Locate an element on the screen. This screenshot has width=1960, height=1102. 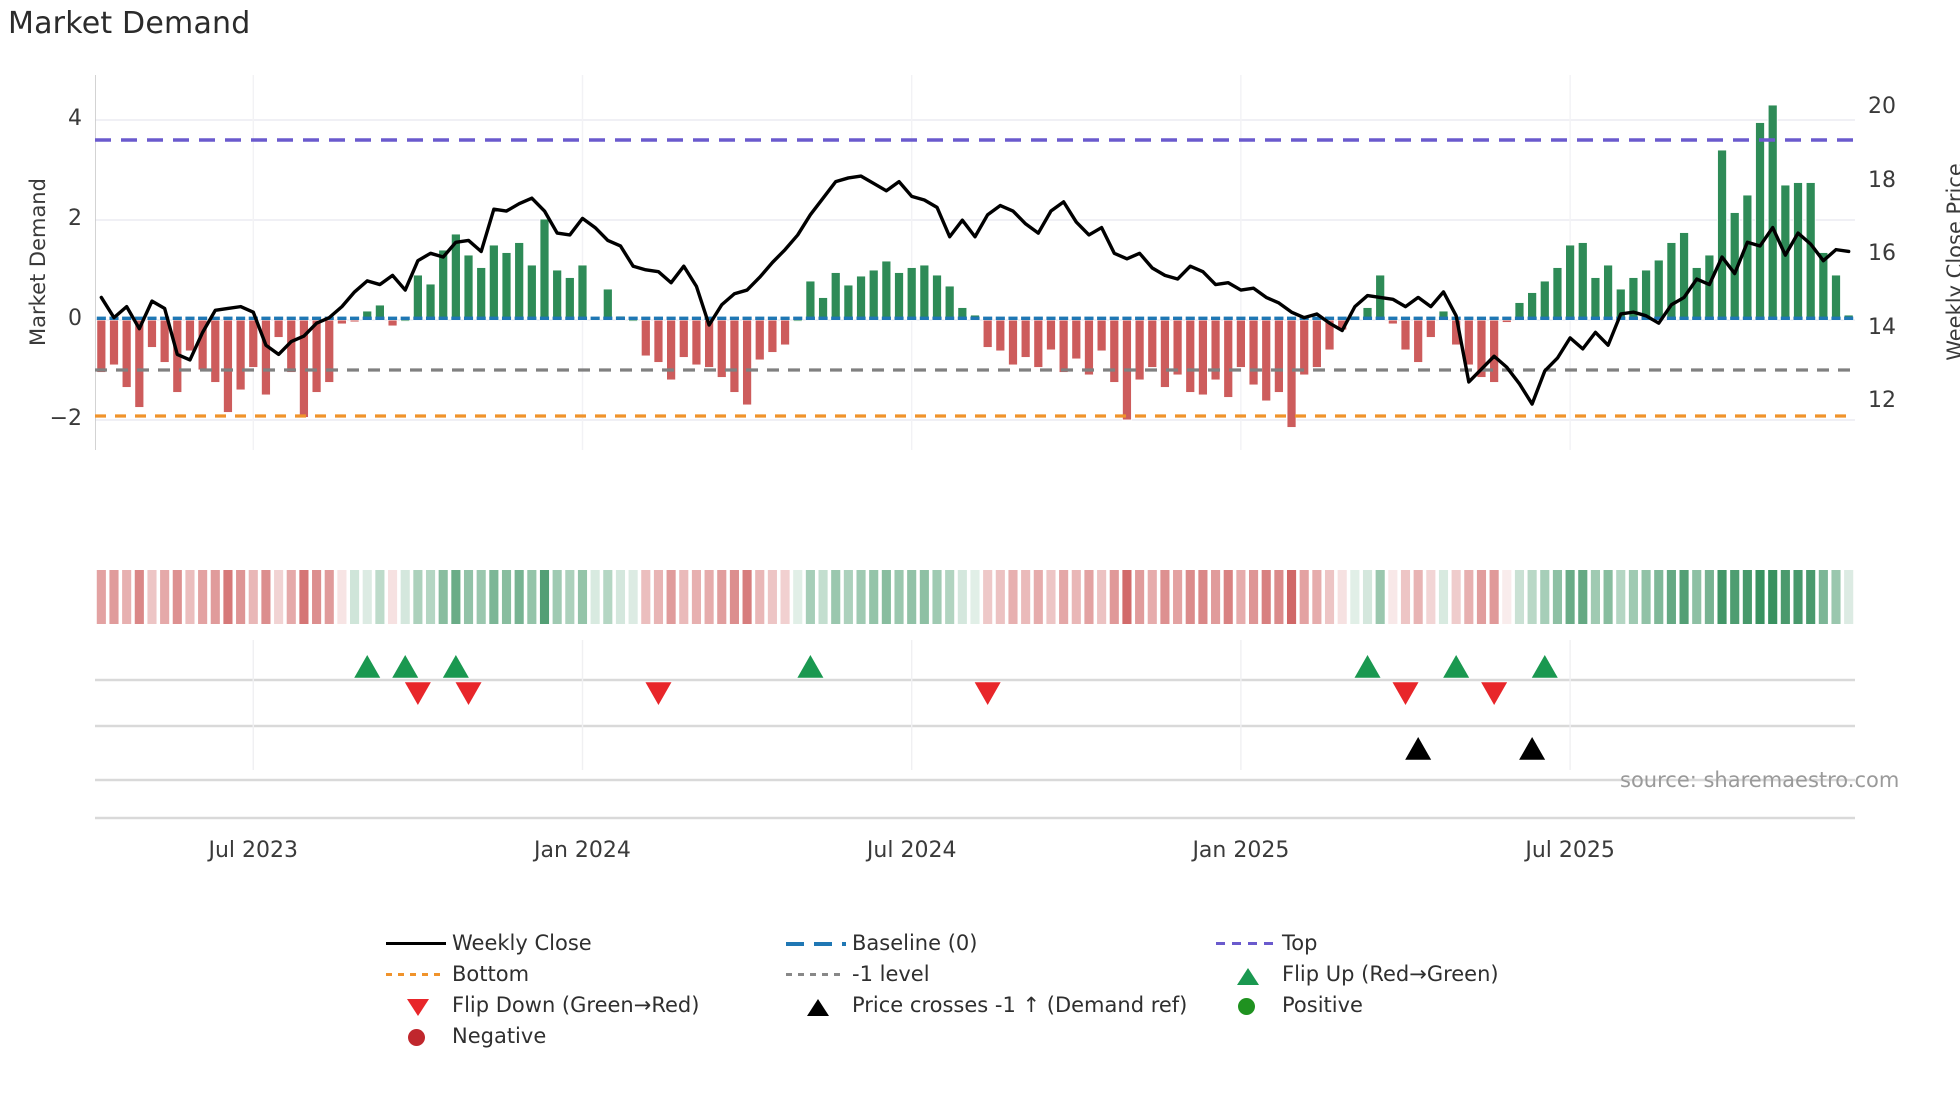
negative-circle-icon is located at coordinates (416, 1037).